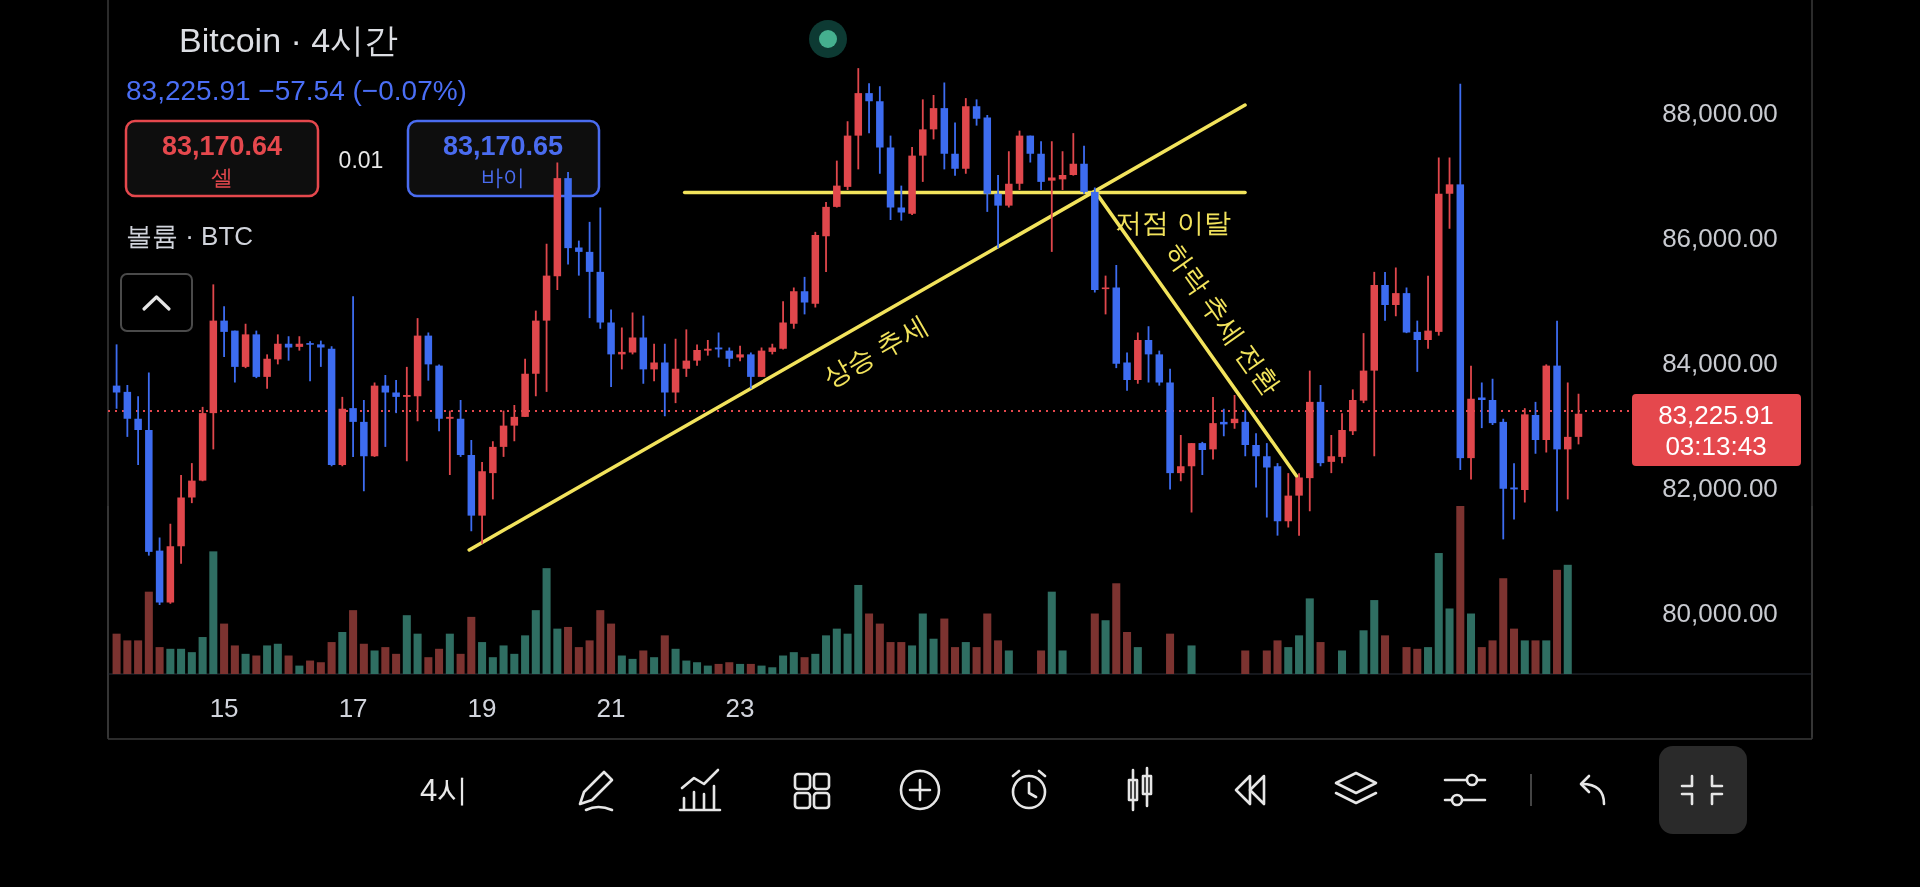  Describe the element at coordinates (876, 351) in the screenshot. I see `annotation: 상승 추세` at that location.